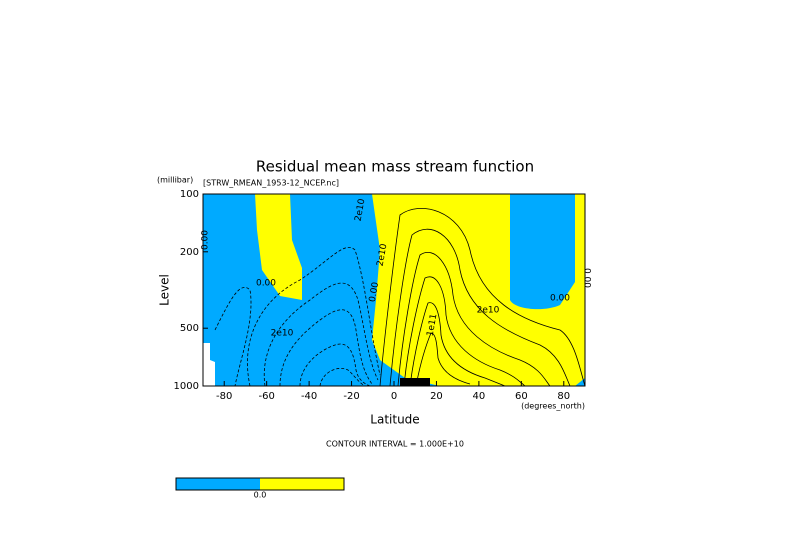 This screenshot has height=558, width=789. What do you see at coordinates (395, 444) in the screenshot?
I see `contour-interval: CONTOUR INTERVAL = 1.000E+10` at bounding box center [395, 444].